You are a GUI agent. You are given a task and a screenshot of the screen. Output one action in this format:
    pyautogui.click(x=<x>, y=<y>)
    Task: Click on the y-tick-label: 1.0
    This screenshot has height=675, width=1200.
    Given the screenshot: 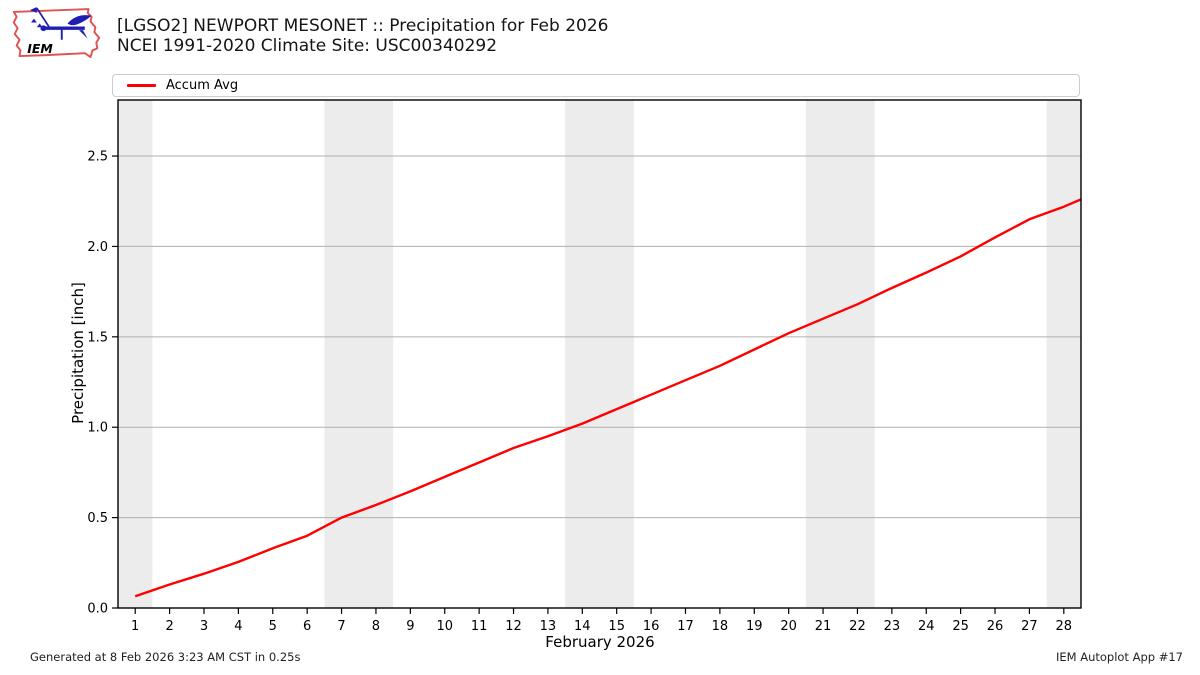 What is the action you would take?
    pyautogui.click(x=97, y=428)
    